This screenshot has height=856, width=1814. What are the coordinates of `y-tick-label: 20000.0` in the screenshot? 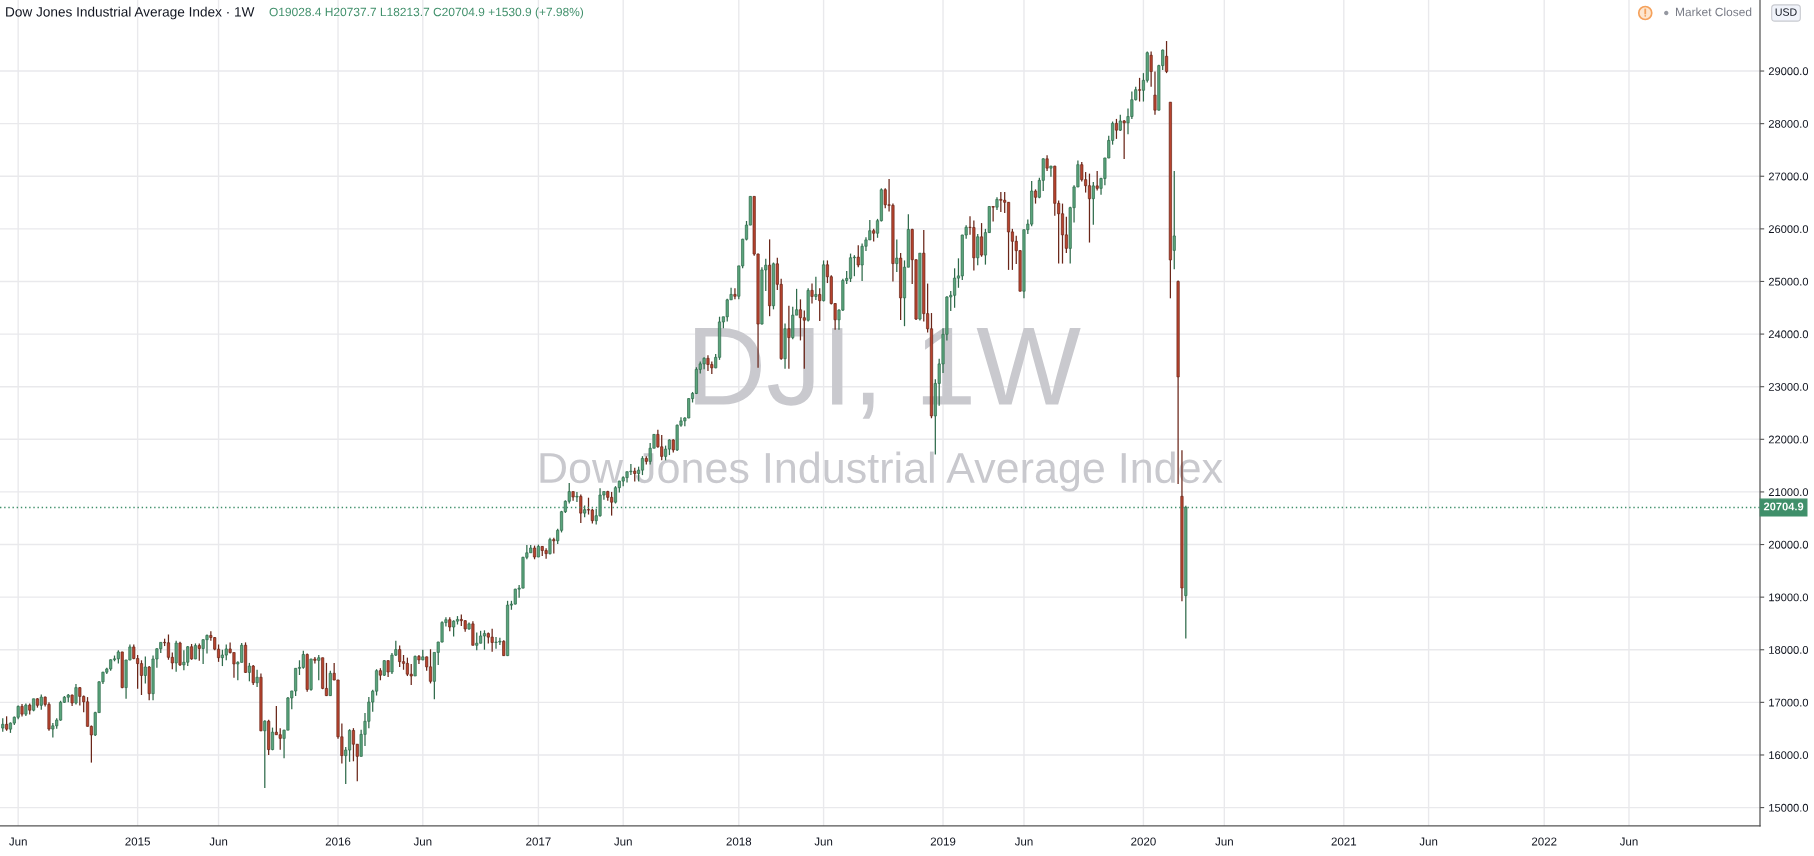 It's located at (1788, 544).